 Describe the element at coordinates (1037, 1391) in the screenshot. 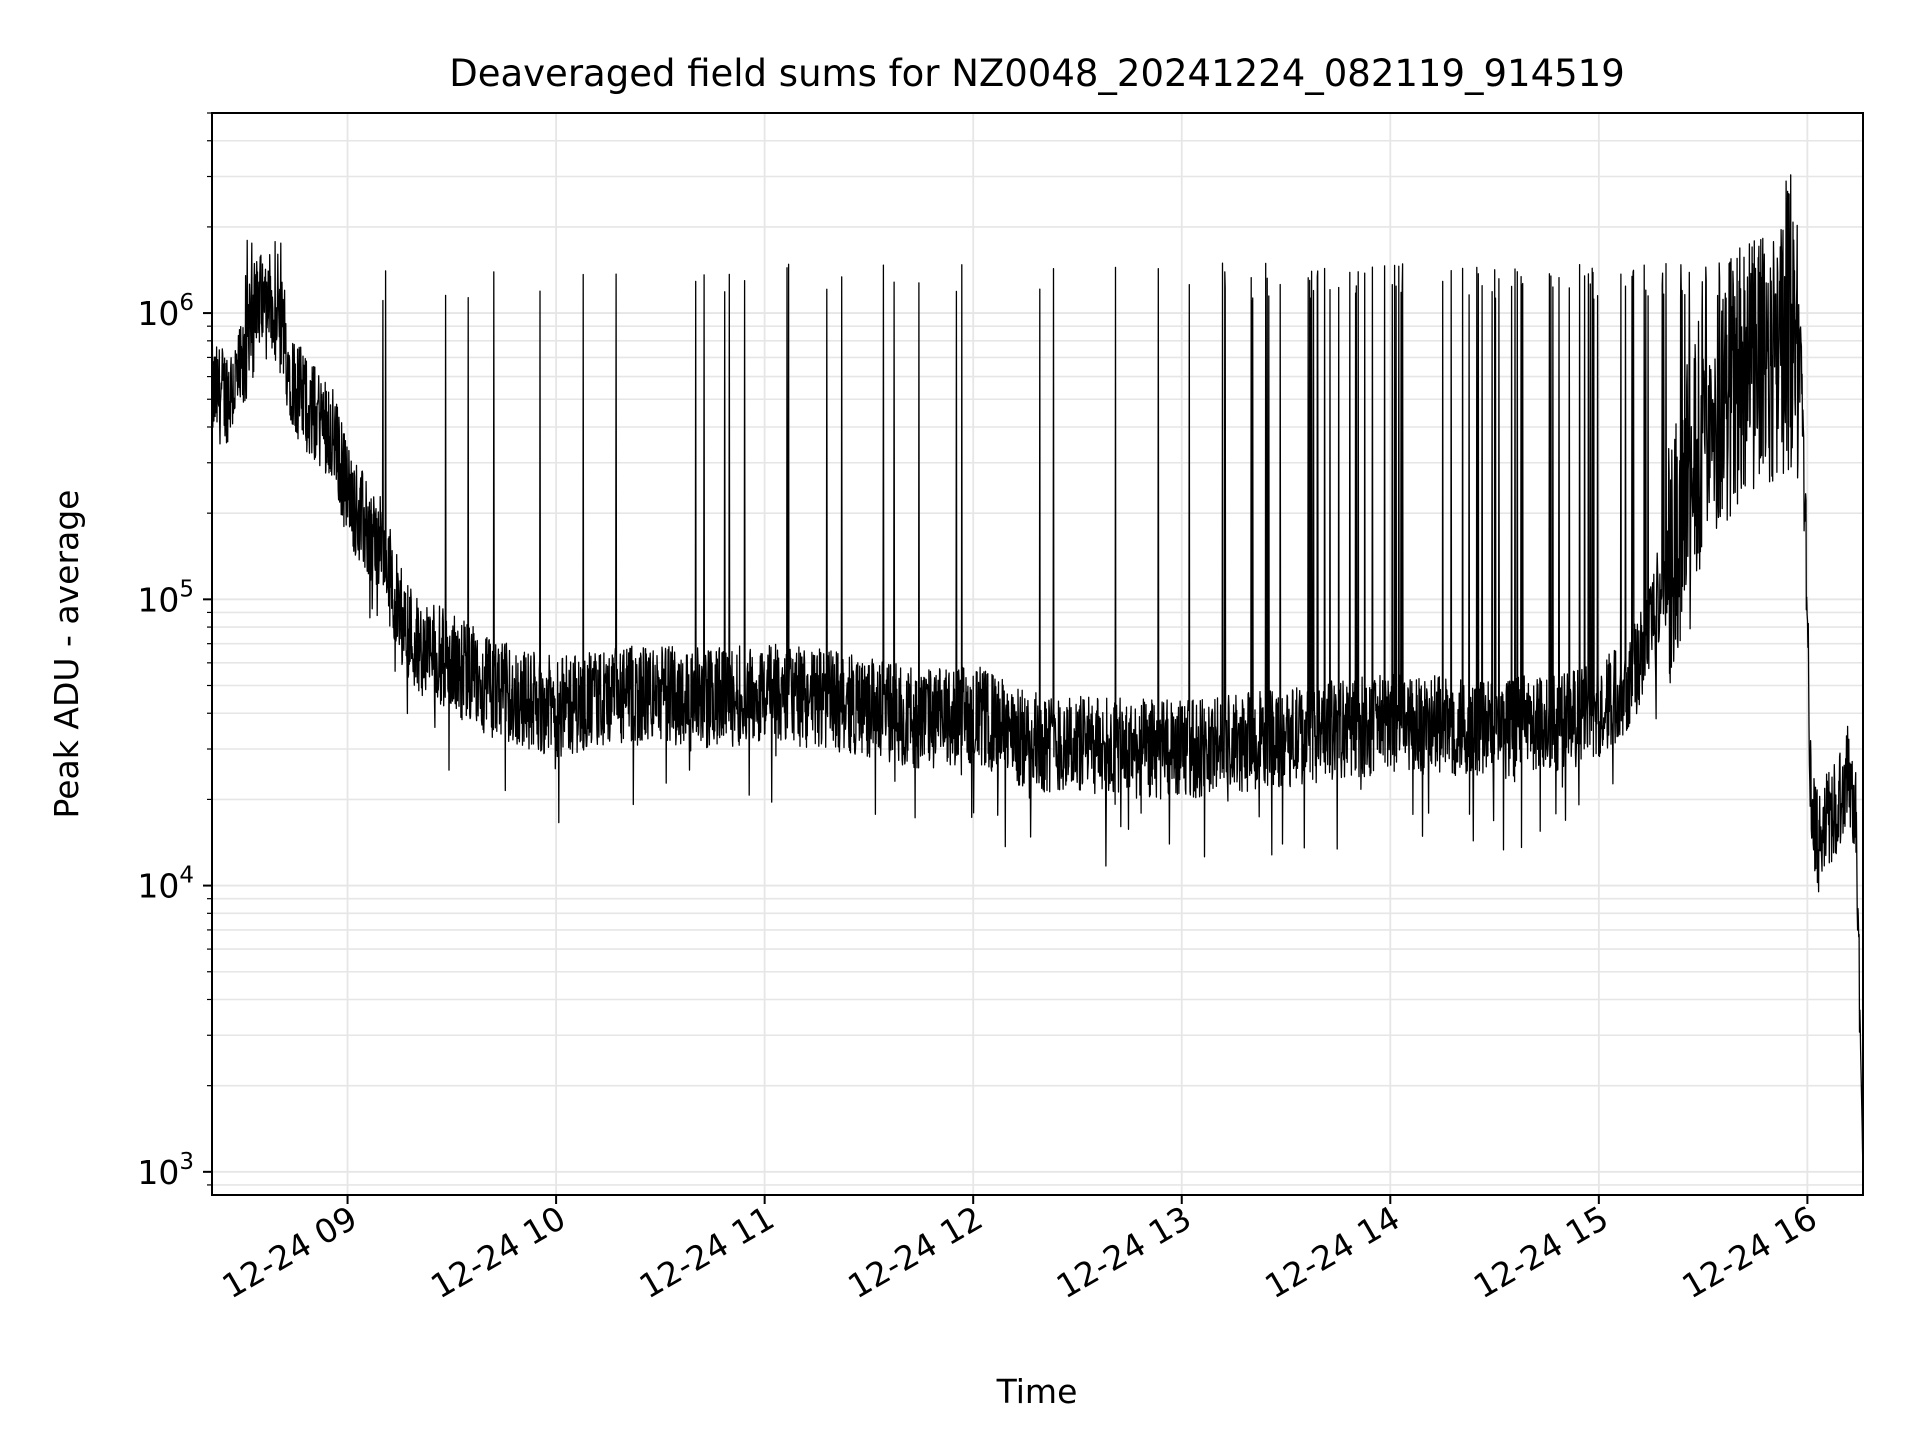

I see `x-axis-label: Time` at that location.